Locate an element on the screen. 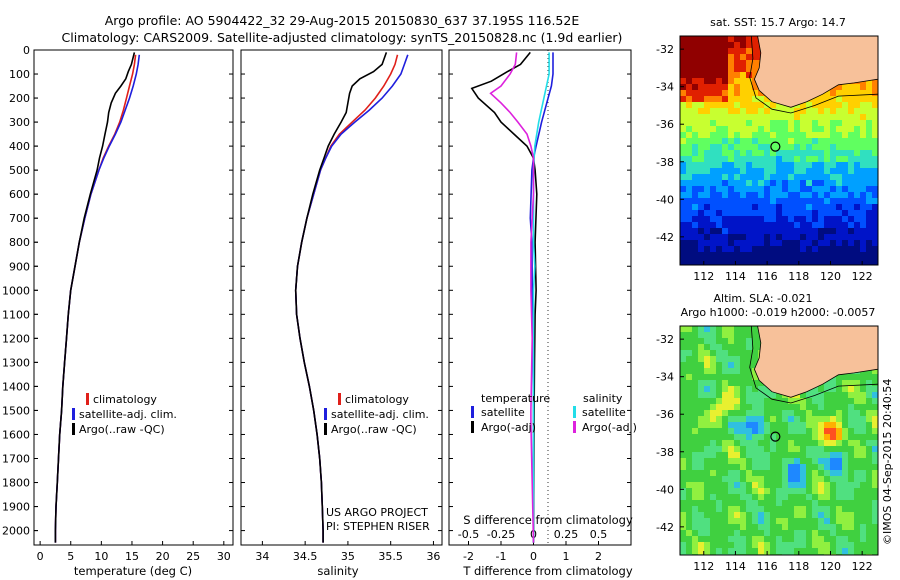 The width and height of the screenshot is (900, 580). x-tick-label: 20 is located at coordinates (163, 556).